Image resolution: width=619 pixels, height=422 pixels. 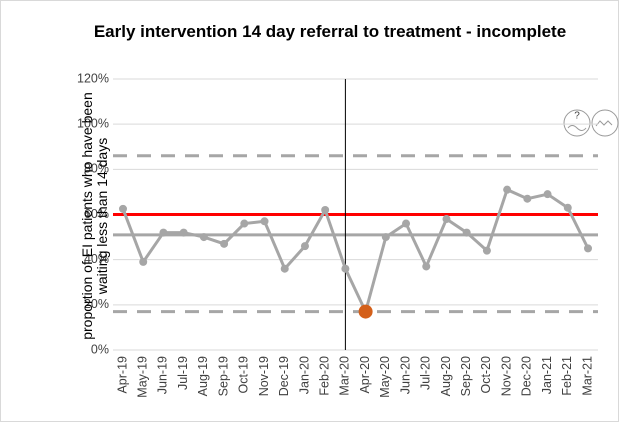 I want to click on x-tick-label: Apr-20, so click(x=365, y=375).